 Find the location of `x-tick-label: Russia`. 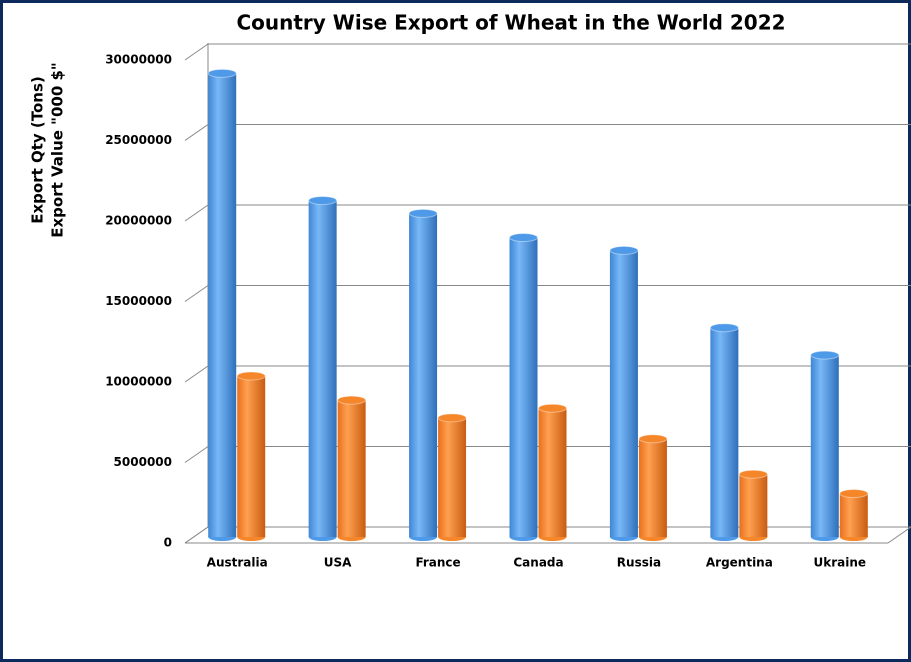

x-tick-label: Russia is located at coordinates (639, 563).